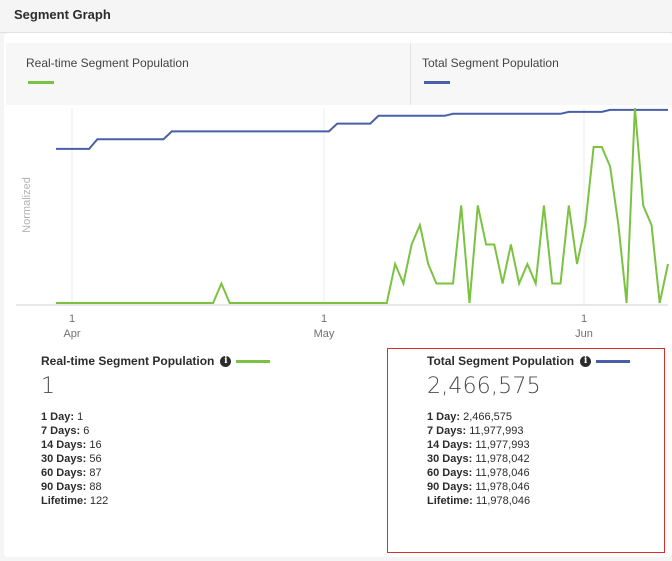 This screenshot has height=561, width=672. I want to click on stat-title-total-text: Total Segment Population, so click(501, 361).